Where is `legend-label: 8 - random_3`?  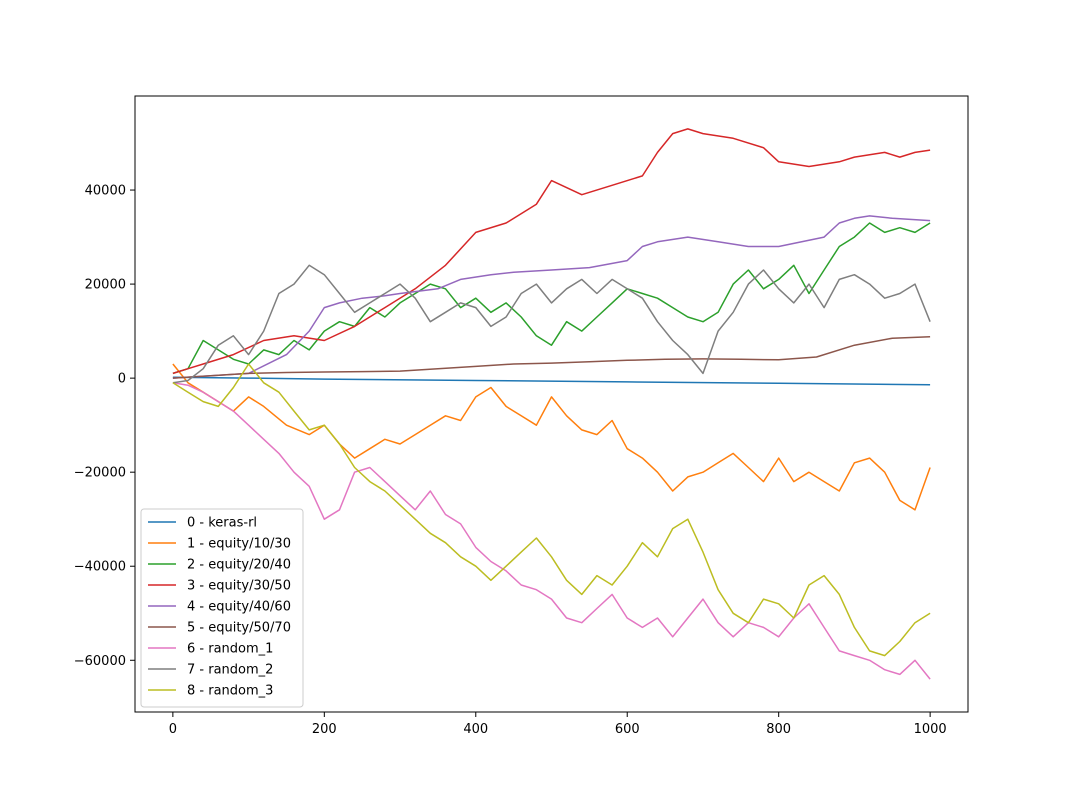 legend-label: 8 - random_3 is located at coordinates (230, 691).